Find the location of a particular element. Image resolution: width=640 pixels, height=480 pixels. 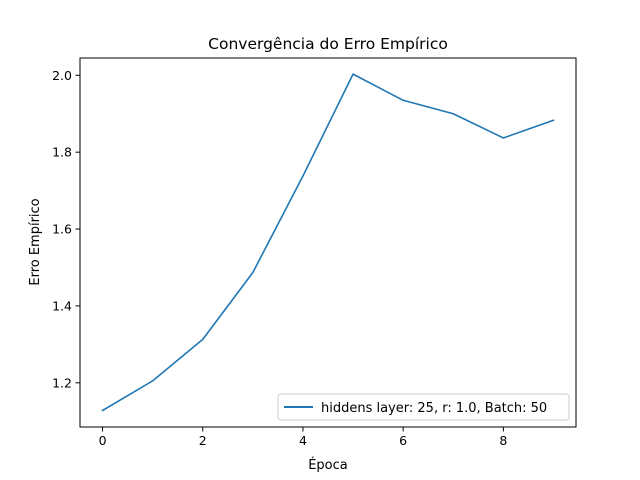

legend-box is located at coordinates (423, 407).